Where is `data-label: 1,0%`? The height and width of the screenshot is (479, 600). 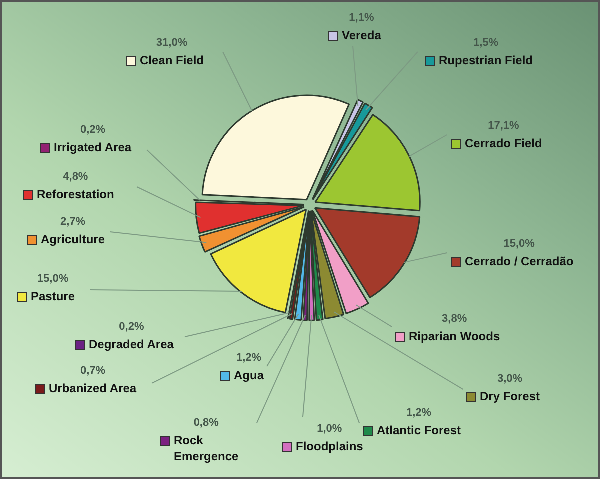 data-label: 1,0% is located at coordinates (329, 429).